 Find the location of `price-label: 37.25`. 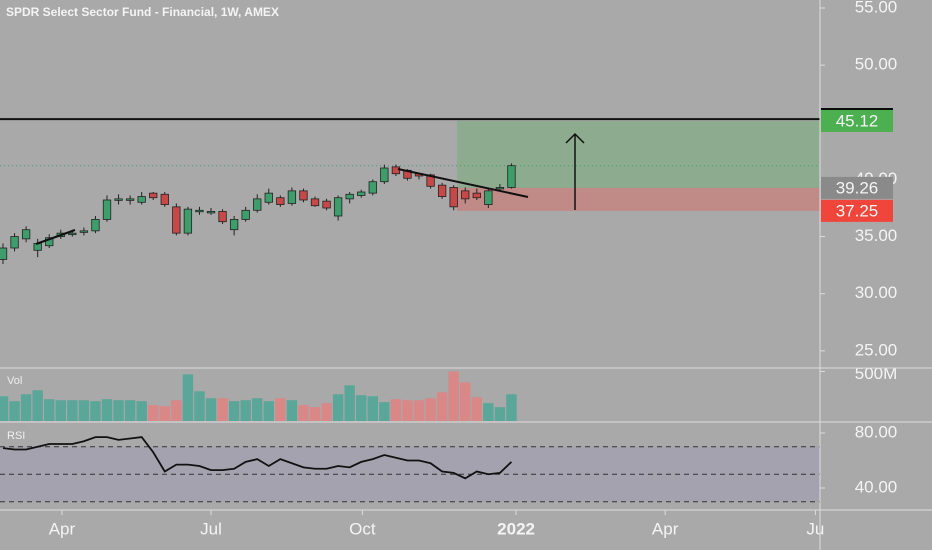

price-label: 37.25 is located at coordinates (857, 210).